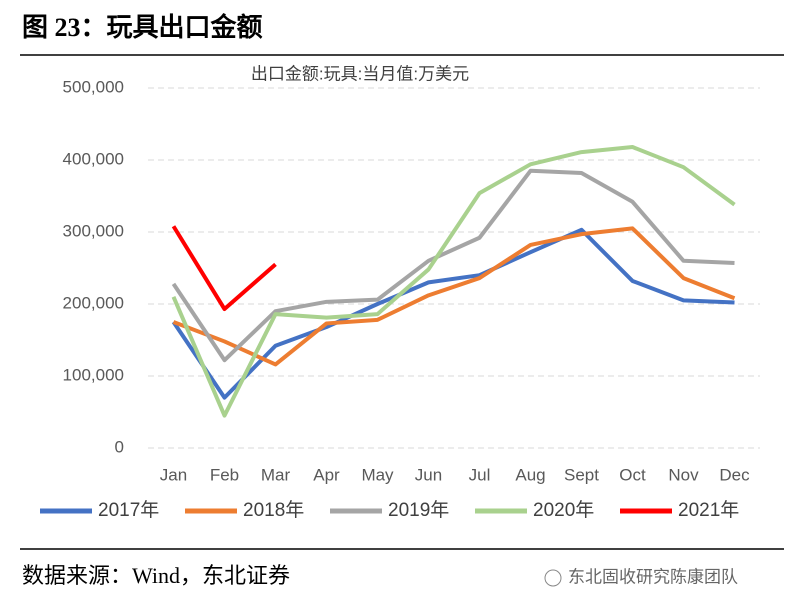 Image resolution: width=804 pixels, height=613 pixels. I want to click on watermark-icon, so click(553, 578).